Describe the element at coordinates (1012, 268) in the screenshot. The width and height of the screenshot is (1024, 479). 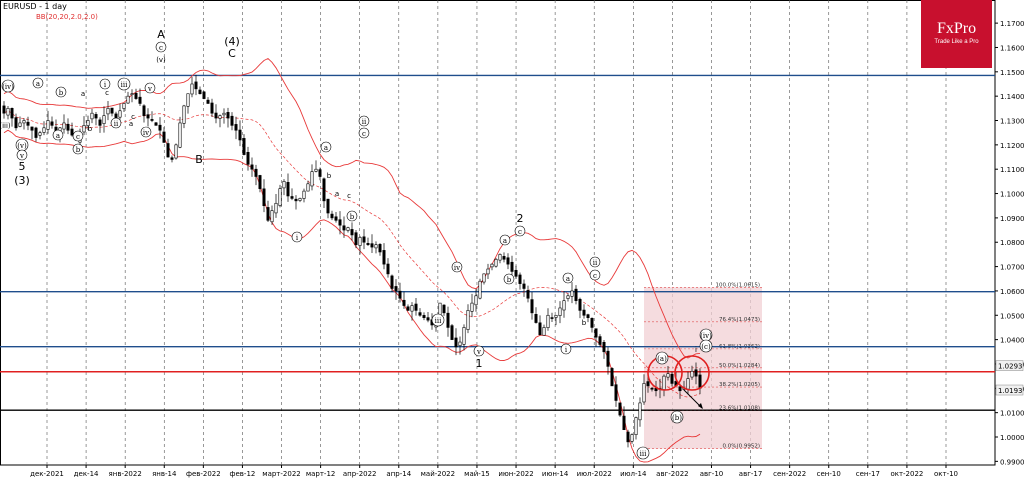
I see `y-tick-label: 1.0700` at that location.